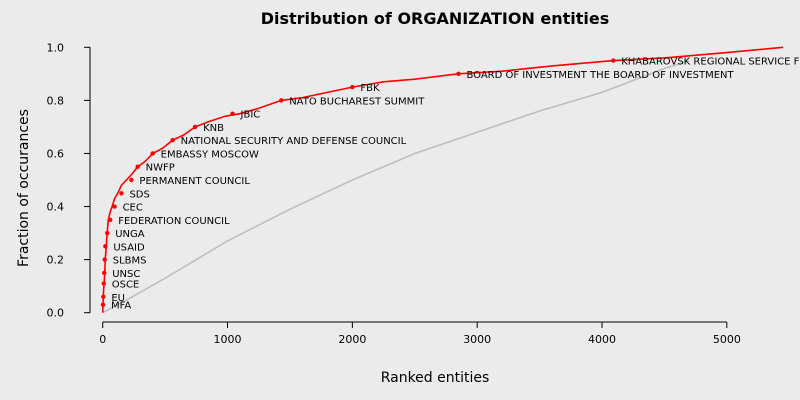 The height and width of the screenshot is (400, 800). What do you see at coordinates (56, 100) in the screenshot?
I see `y-tick-label: 0.8` at bounding box center [56, 100].